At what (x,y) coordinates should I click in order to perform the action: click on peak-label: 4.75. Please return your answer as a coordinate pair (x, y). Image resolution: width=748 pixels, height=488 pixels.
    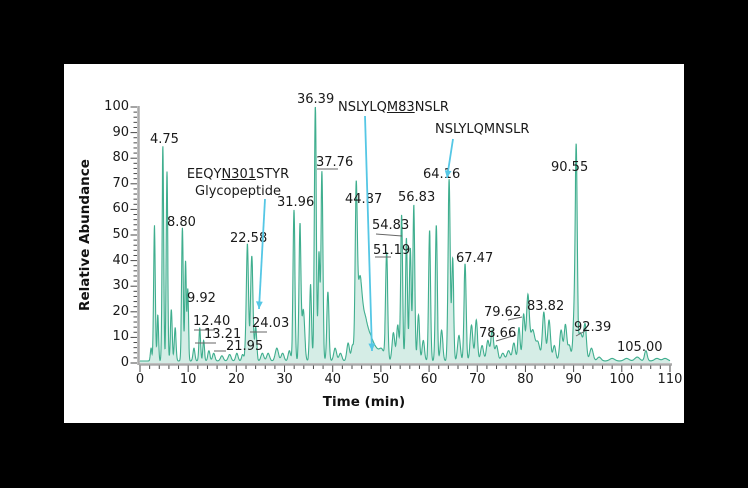
    Looking at the image, I should click on (164, 139).